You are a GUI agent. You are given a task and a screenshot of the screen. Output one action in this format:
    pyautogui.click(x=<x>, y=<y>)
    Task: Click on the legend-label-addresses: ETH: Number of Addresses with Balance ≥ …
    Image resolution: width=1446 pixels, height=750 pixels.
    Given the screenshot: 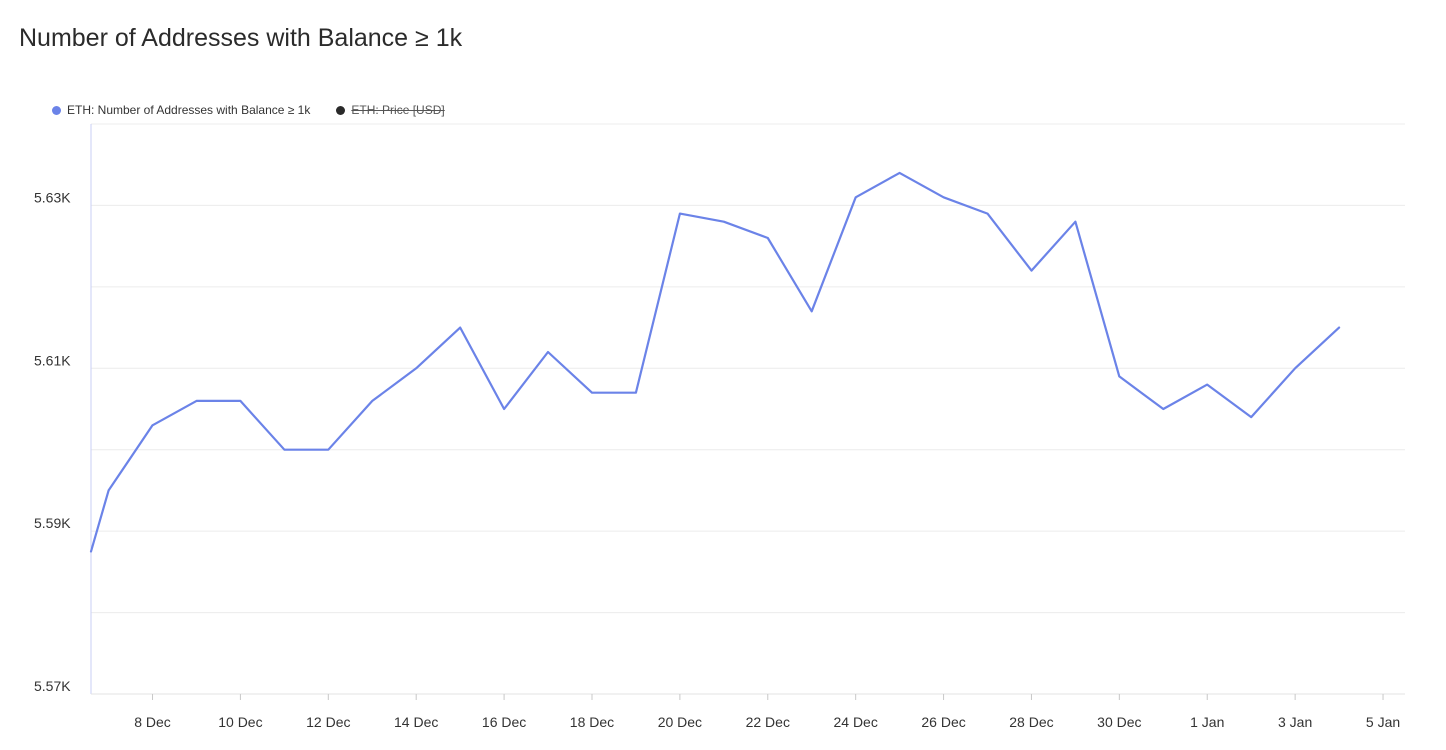 What is the action you would take?
    pyautogui.click(x=189, y=110)
    